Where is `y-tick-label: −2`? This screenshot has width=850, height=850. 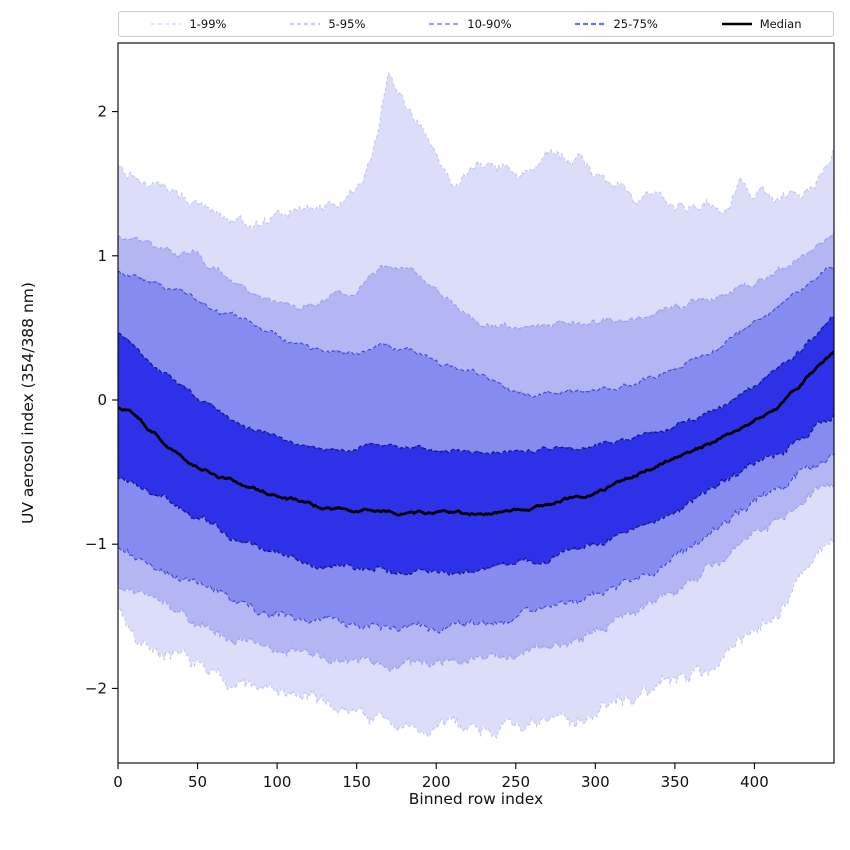 y-tick-label: −2 is located at coordinates (96, 688).